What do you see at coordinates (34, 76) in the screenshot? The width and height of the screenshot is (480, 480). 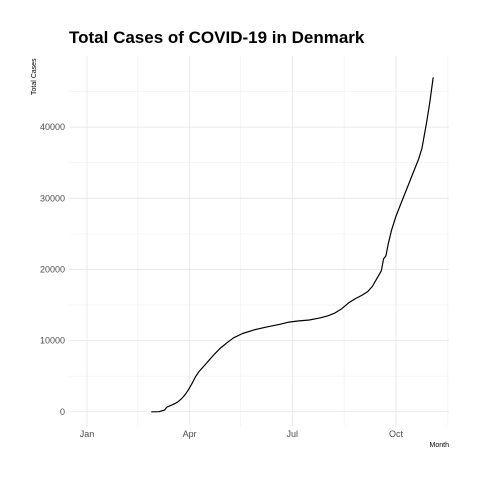 I see `y-axis-title: Total Cases` at bounding box center [34, 76].